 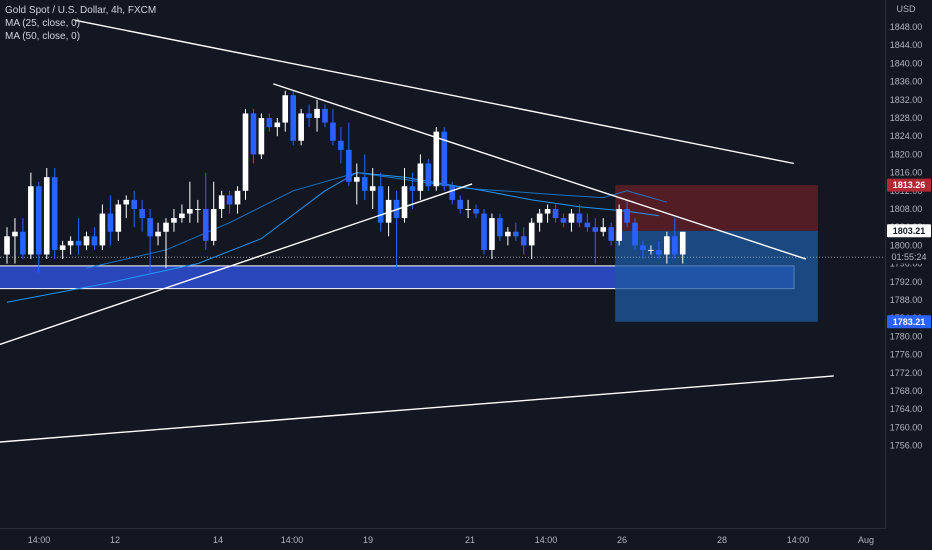 I want to click on short-position-stop-zone, so click(x=716, y=208).